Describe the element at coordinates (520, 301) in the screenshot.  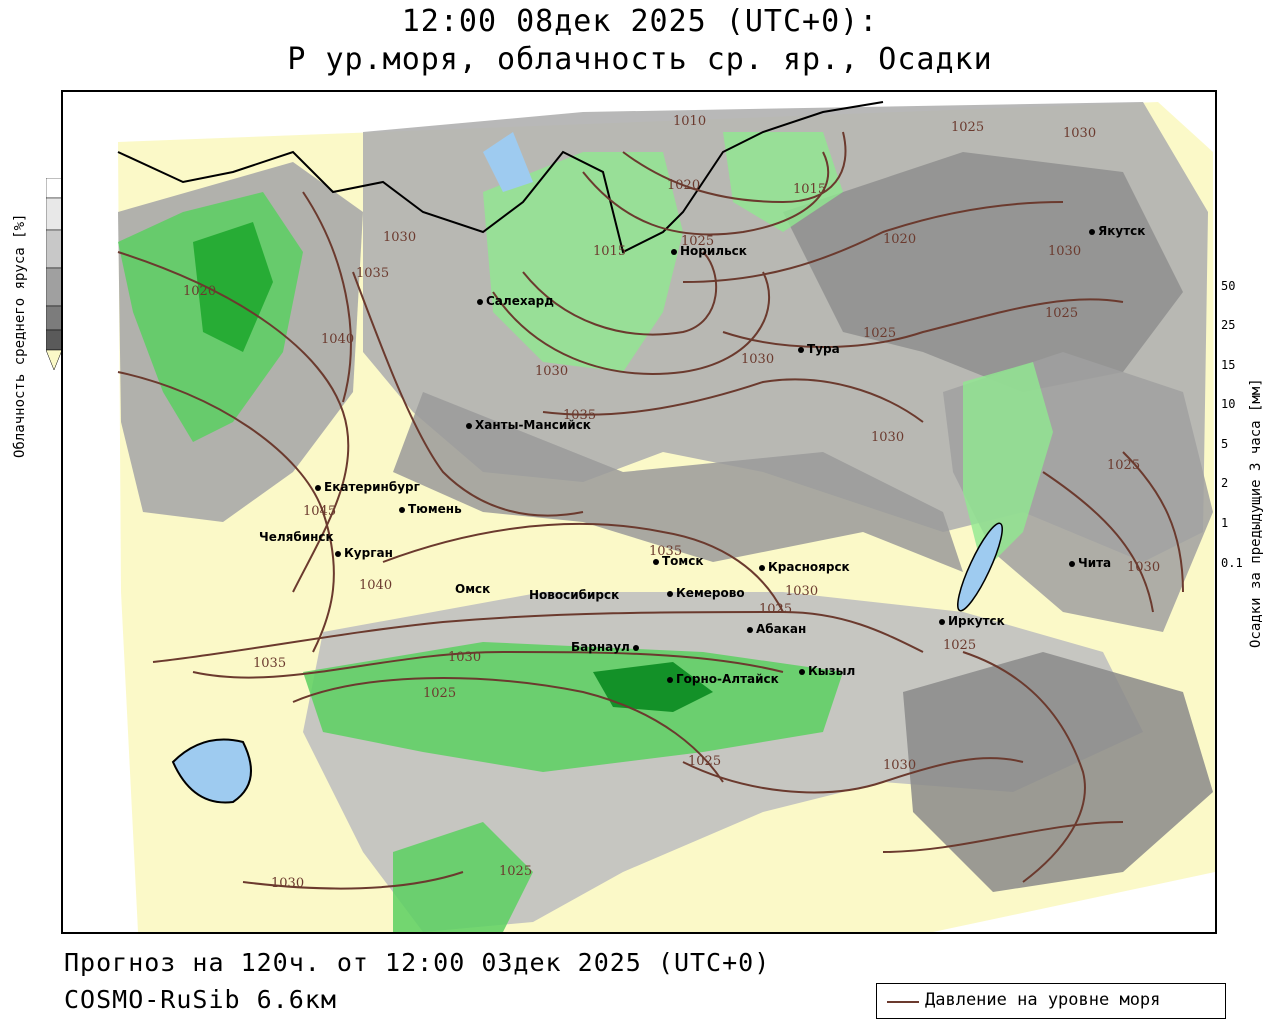
I see `city-name: Салехард` at that location.